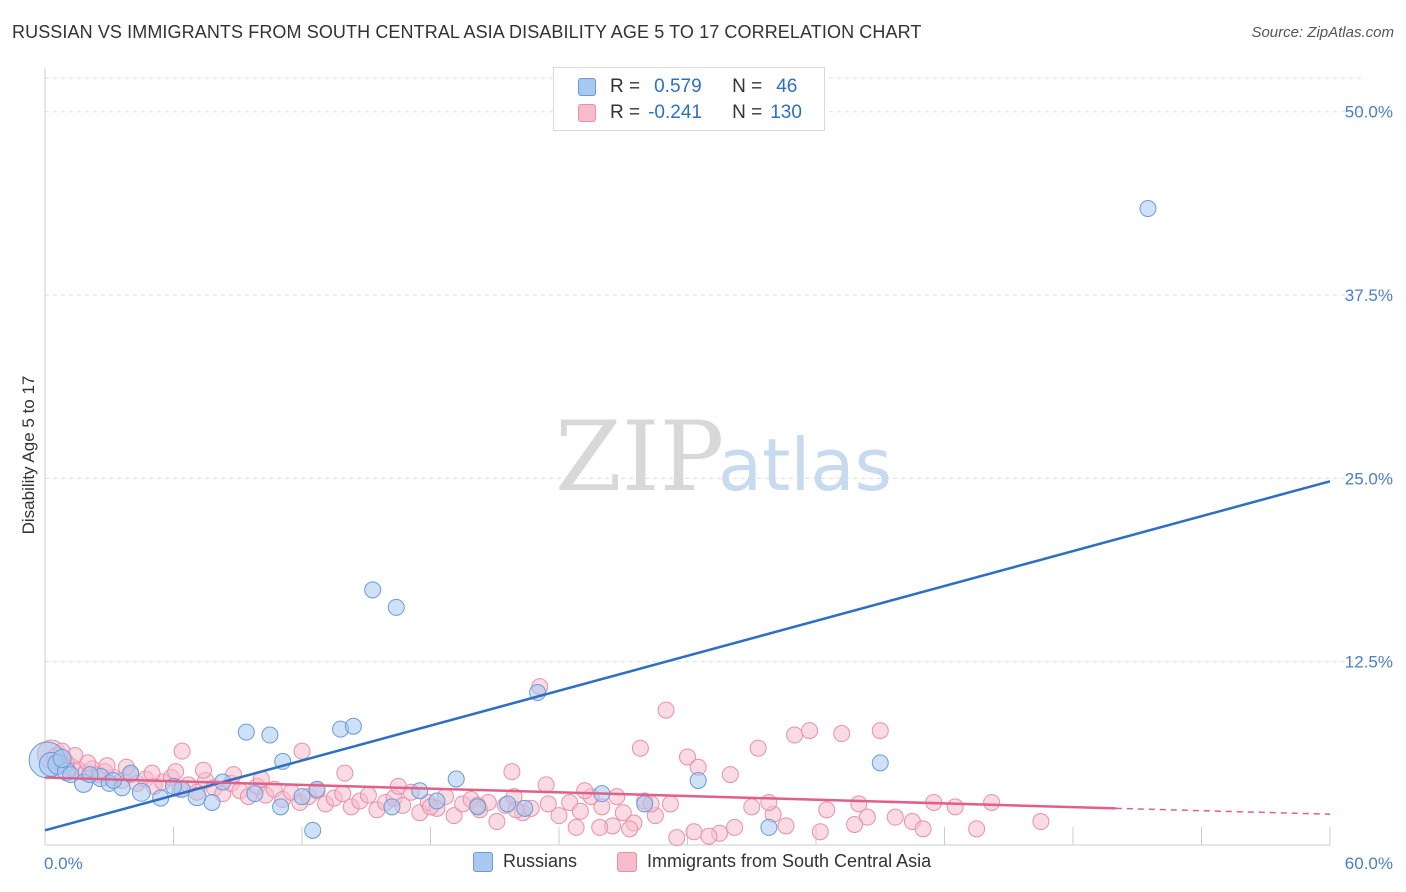  What do you see at coordinates (678, 86) in the screenshot?
I see `legend-r-value: 0.579` at bounding box center [678, 86].